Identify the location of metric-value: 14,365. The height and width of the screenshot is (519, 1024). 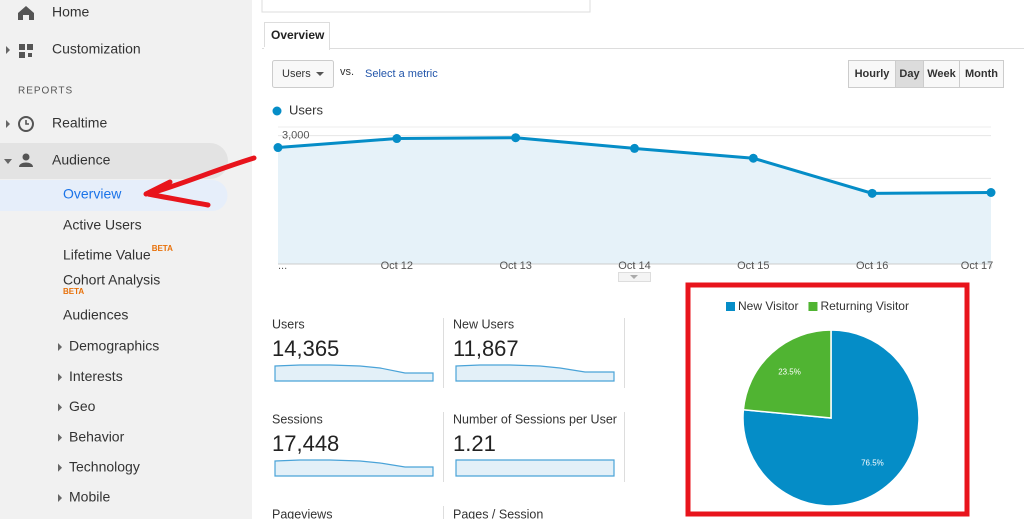
(305, 348).